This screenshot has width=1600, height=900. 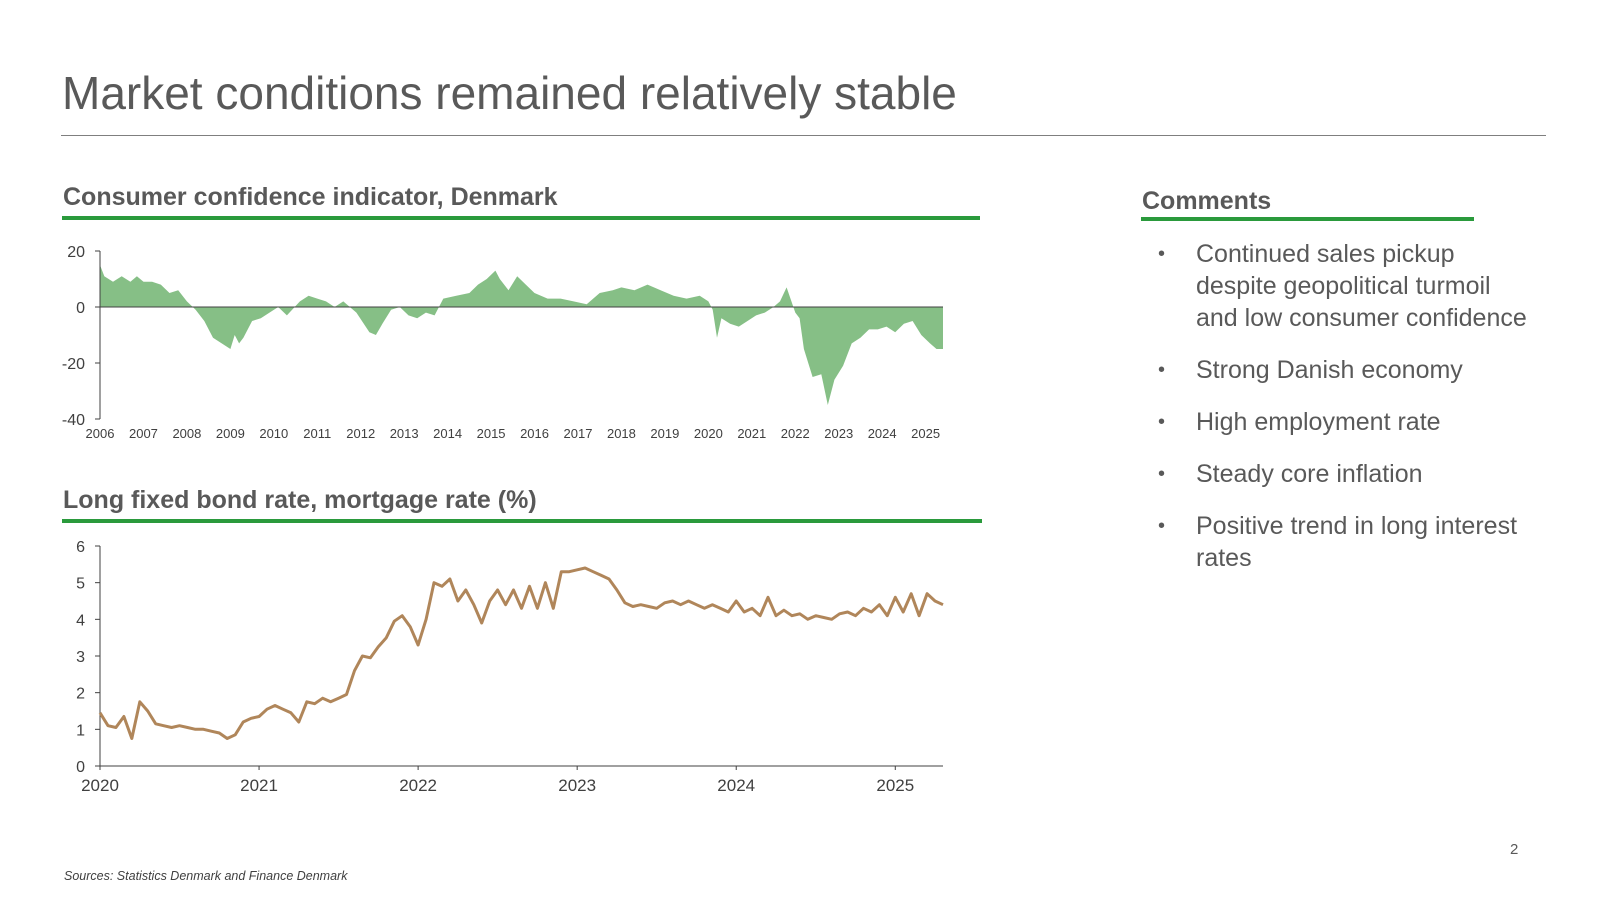 What do you see at coordinates (664, 433) in the screenshot?
I see `x-tick-label: 2019` at bounding box center [664, 433].